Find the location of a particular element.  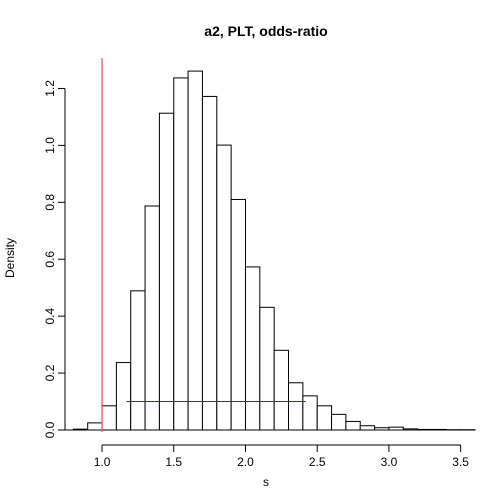

x-axis: 1.0 1.5 2.0 2.5 3.0 3.5 is located at coordinates (281, 456).